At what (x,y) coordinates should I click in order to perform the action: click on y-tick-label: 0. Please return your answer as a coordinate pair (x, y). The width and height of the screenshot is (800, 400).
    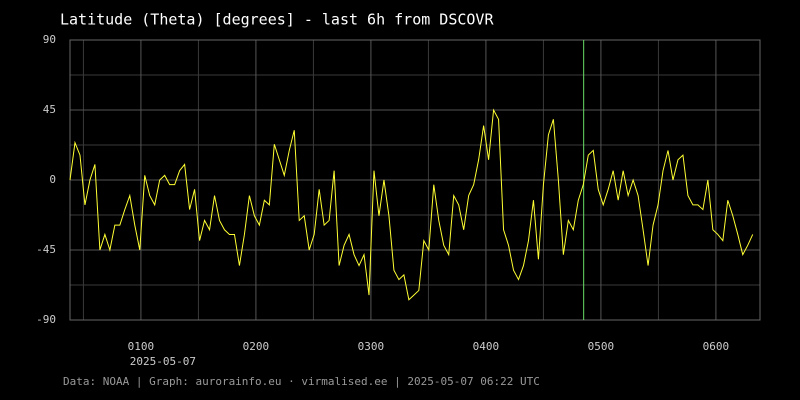
    Looking at the image, I should click on (52, 179).